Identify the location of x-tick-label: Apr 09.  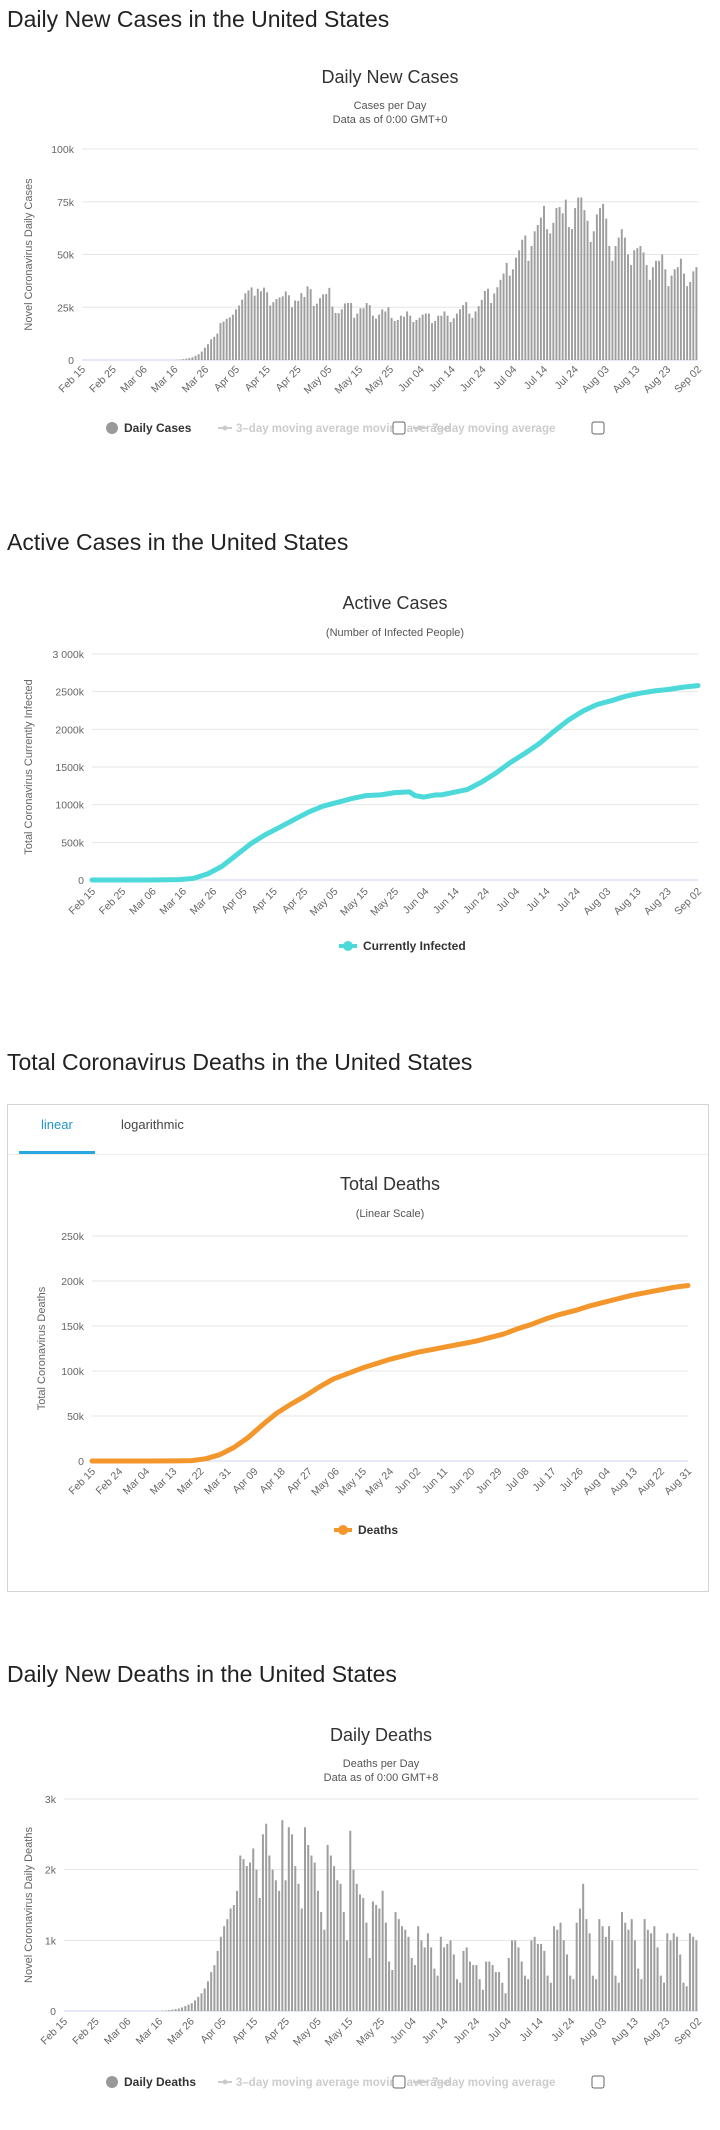
(245, 1481).